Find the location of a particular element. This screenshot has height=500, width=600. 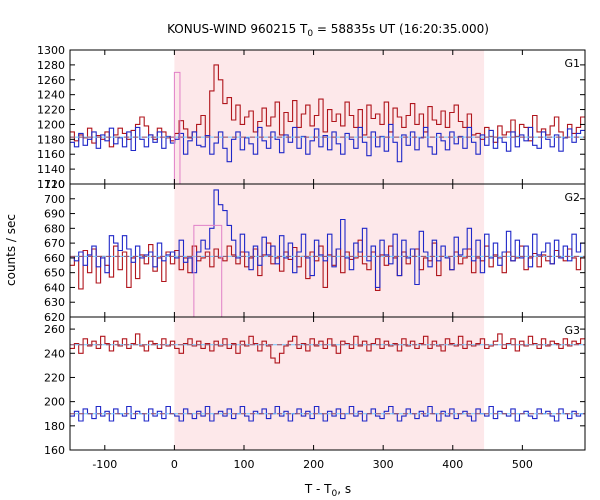

y-tick-label: 710 is located at coordinates (54, 184).